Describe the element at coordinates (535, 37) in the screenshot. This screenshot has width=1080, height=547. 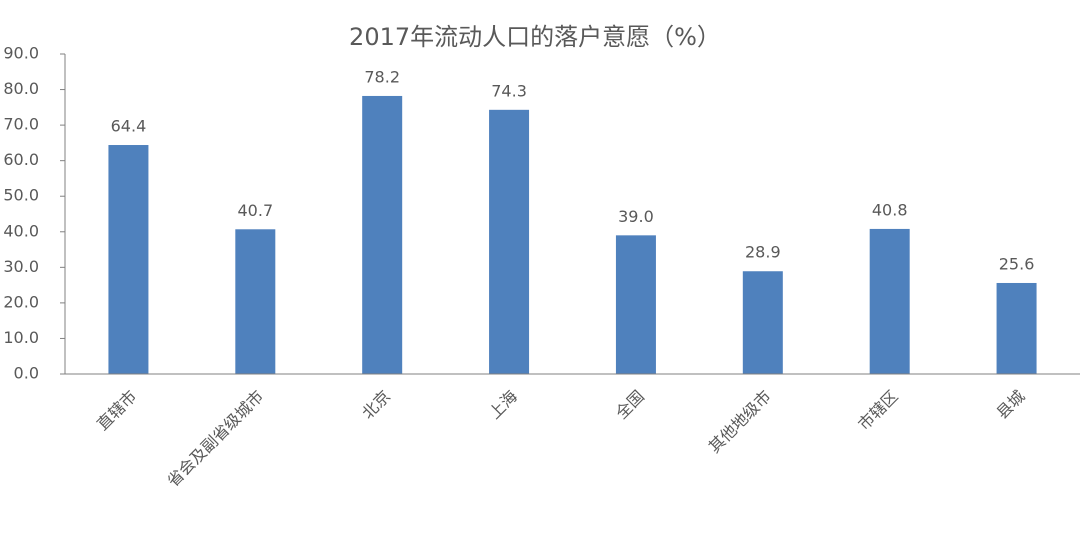
I see `chart-title: 2017年流动人口的落户意愿（%）` at that location.